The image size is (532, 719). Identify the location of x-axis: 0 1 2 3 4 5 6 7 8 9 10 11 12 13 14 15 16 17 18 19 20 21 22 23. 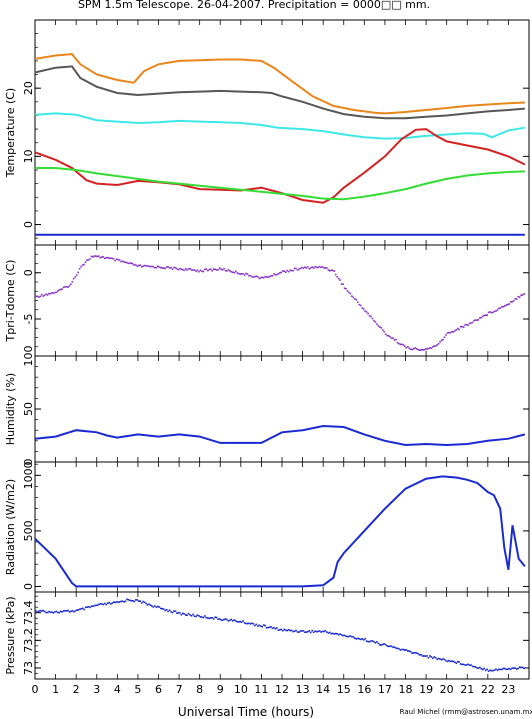
(274, 689).